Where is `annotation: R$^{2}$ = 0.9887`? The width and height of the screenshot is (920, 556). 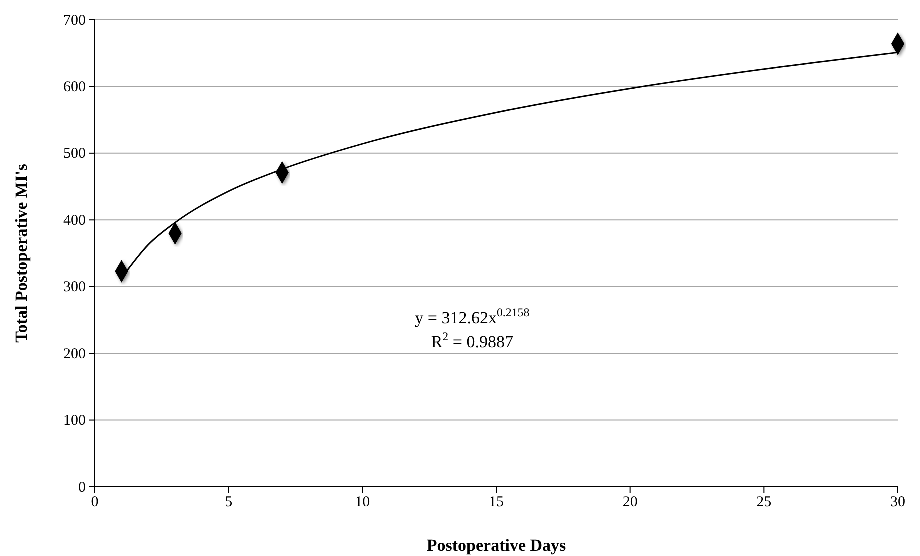 annotation: R$^{2}$ = 0.9887 is located at coordinates (472, 341).